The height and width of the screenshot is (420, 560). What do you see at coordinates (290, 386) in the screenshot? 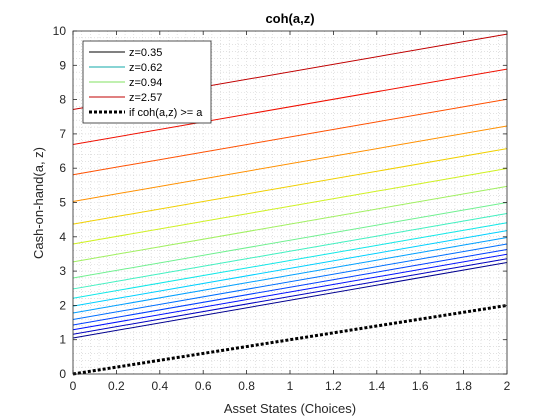
I see `x-tick-label: 1` at bounding box center [290, 386].